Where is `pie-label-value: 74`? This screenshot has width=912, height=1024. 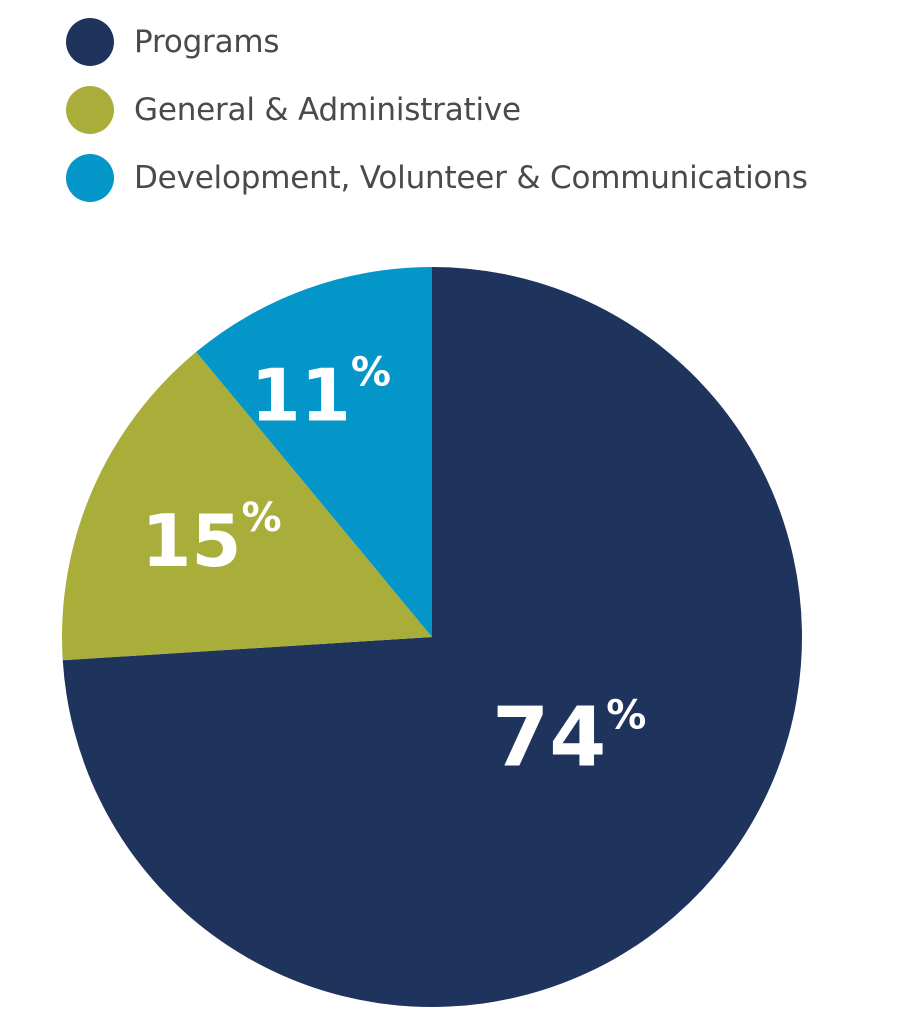
pie-label-value: 74 is located at coordinates (549, 738).